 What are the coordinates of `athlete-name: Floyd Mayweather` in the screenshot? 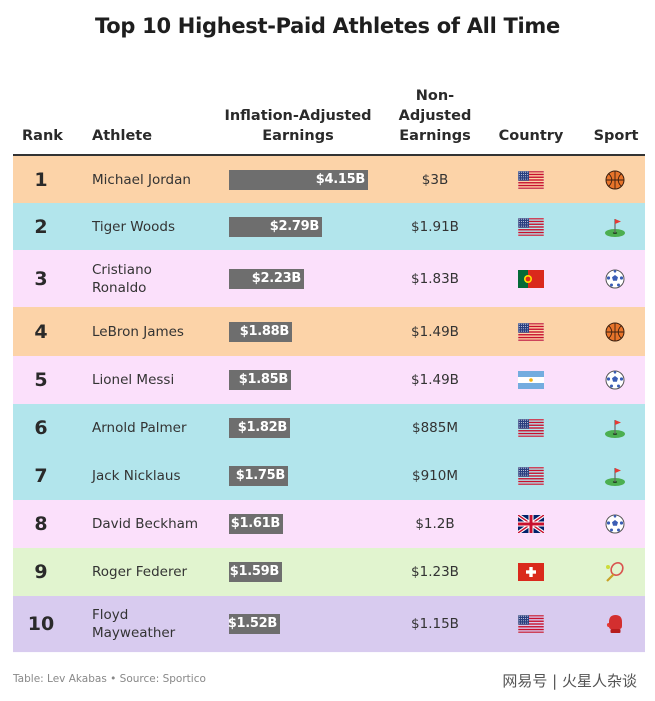 It's located at (134, 624).